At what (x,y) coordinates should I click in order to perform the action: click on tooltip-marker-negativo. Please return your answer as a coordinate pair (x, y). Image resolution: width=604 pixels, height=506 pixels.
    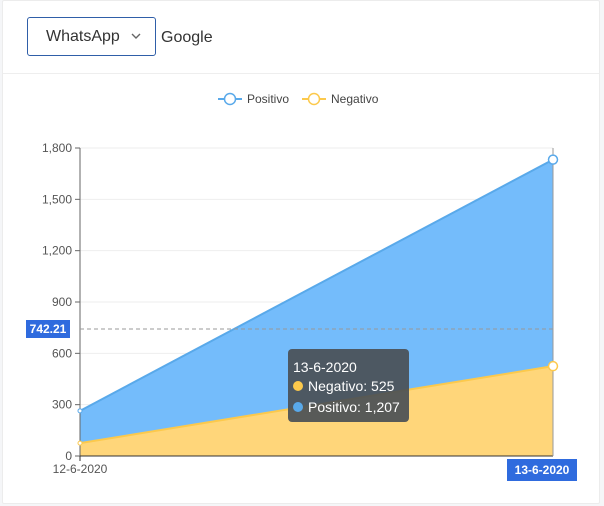
    Looking at the image, I should click on (298, 386).